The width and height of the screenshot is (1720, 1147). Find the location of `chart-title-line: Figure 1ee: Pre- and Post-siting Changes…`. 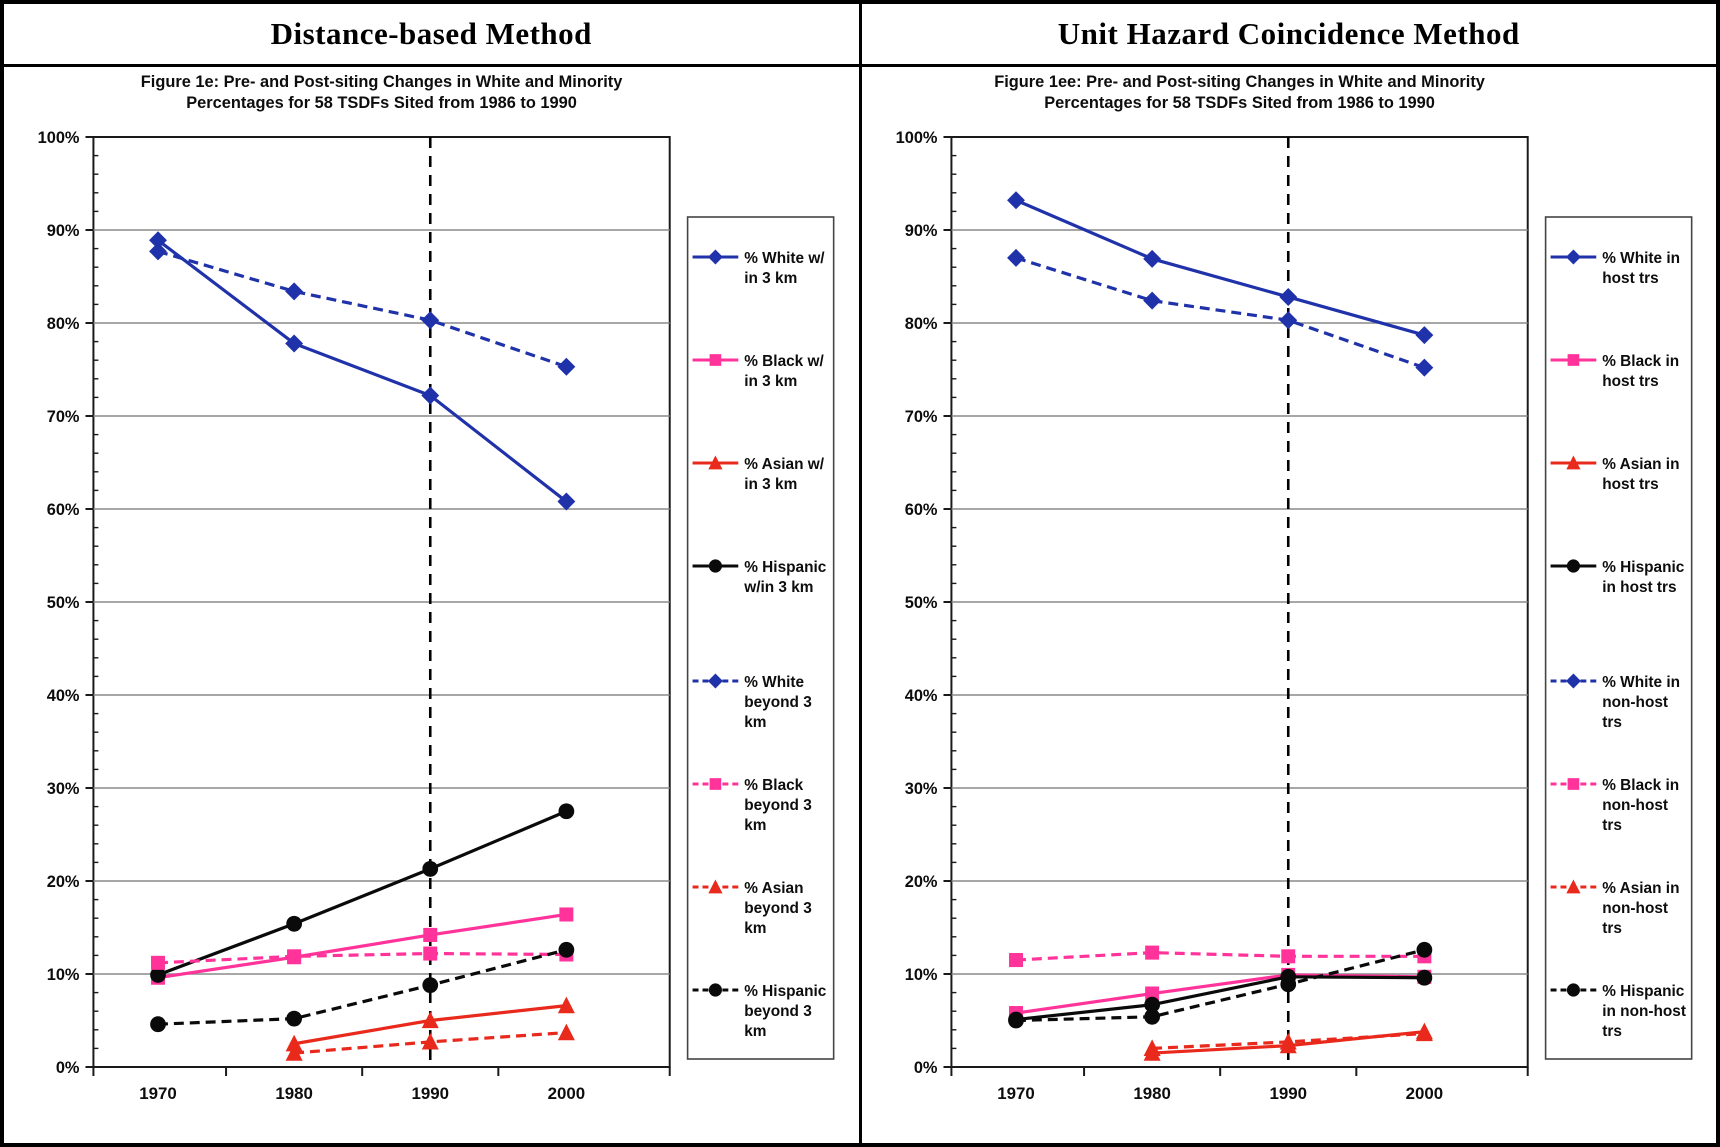

chart-title-line: Figure 1ee: Pre- and Post-siting Changes… is located at coordinates (1240, 82).